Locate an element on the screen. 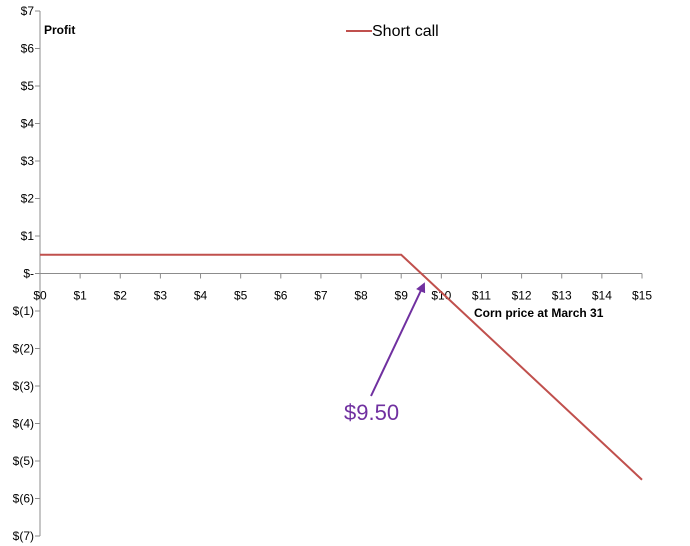  x-tick-label: $9 is located at coordinates (402, 296).